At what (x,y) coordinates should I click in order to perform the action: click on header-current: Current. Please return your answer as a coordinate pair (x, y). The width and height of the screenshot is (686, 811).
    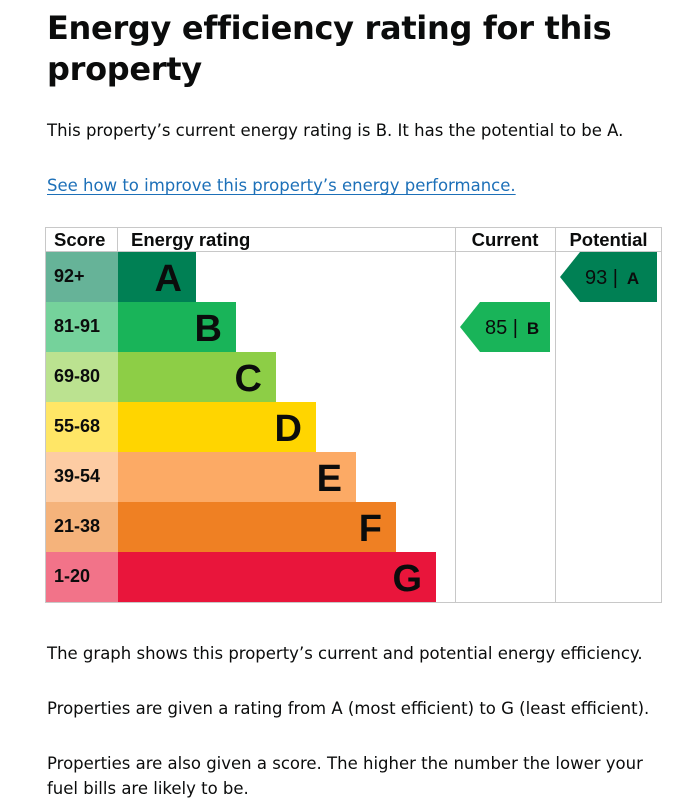
    Looking at the image, I should click on (505, 239).